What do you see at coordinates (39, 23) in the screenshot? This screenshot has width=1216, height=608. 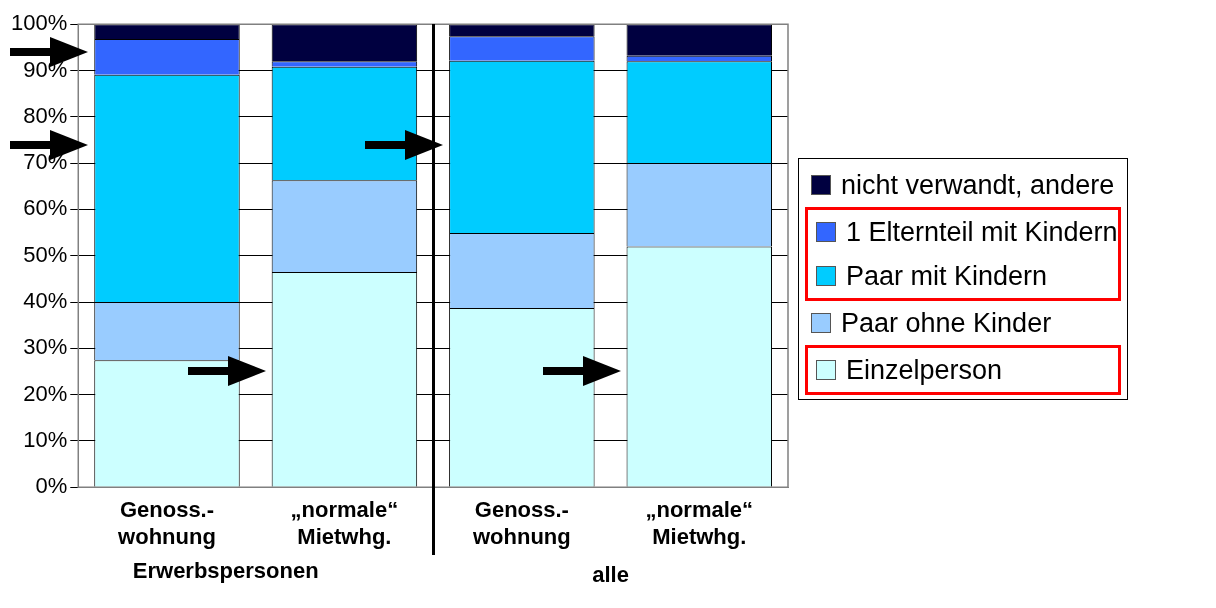 I see `y-tick-label: 100%` at bounding box center [39, 23].